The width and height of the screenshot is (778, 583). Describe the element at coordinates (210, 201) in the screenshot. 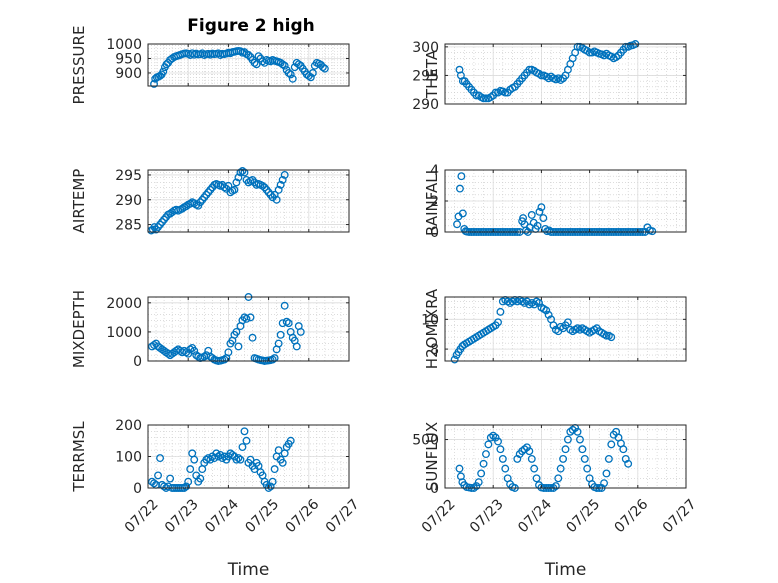

I see `subplot-airtemp: 285 290 295 AIRTEMP` at that location.